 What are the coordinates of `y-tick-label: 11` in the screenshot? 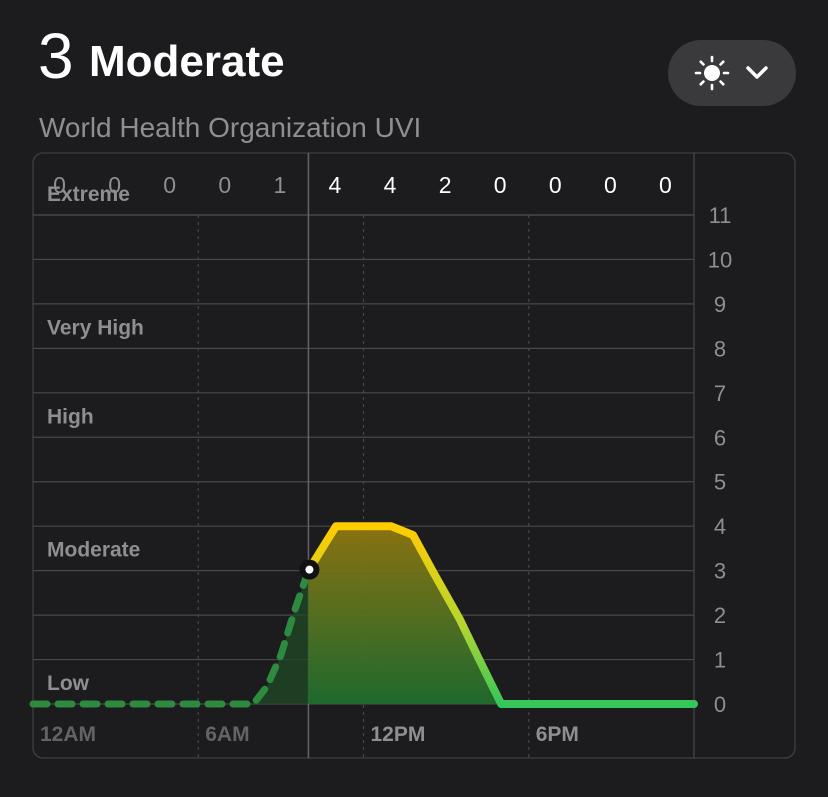 It's located at (720, 215).